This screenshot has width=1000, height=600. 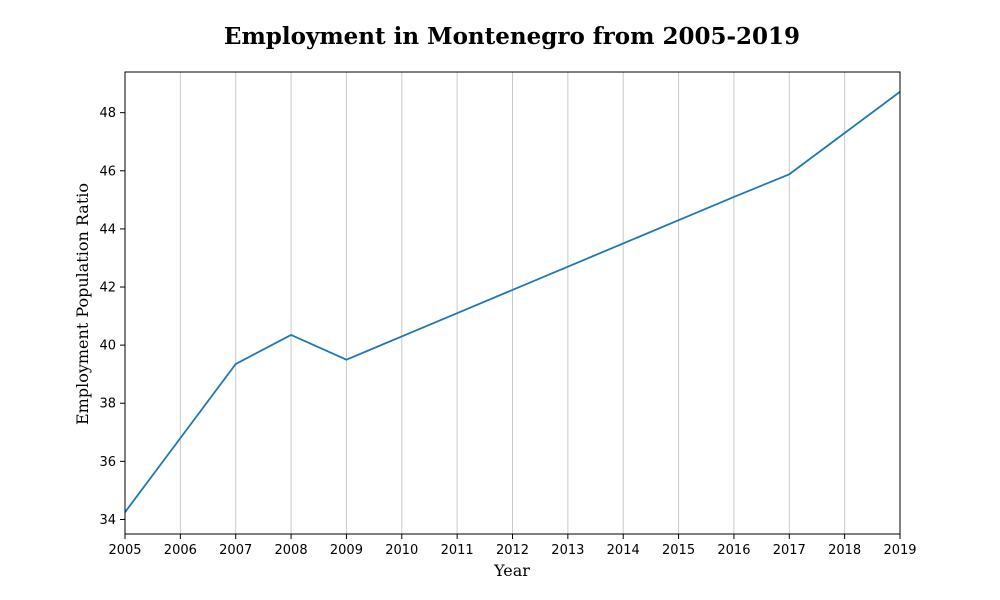 What do you see at coordinates (180, 550) in the screenshot?
I see `x-tick-label: 2006` at bounding box center [180, 550].